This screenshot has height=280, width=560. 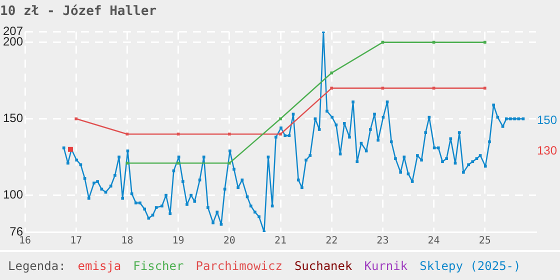 I want to click on x-tick-label: 21, so click(x=280, y=241).